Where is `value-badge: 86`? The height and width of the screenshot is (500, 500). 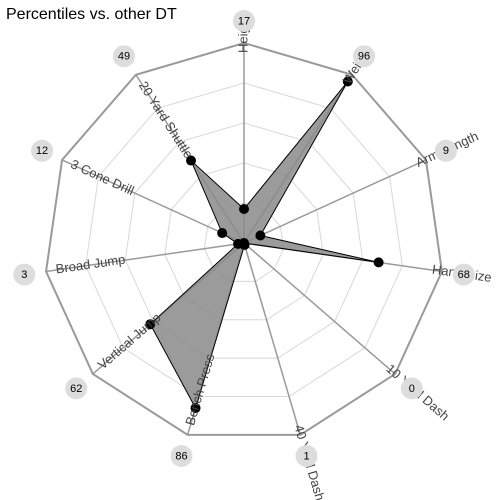
value-badge: 86 is located at coordinates (181, 456).